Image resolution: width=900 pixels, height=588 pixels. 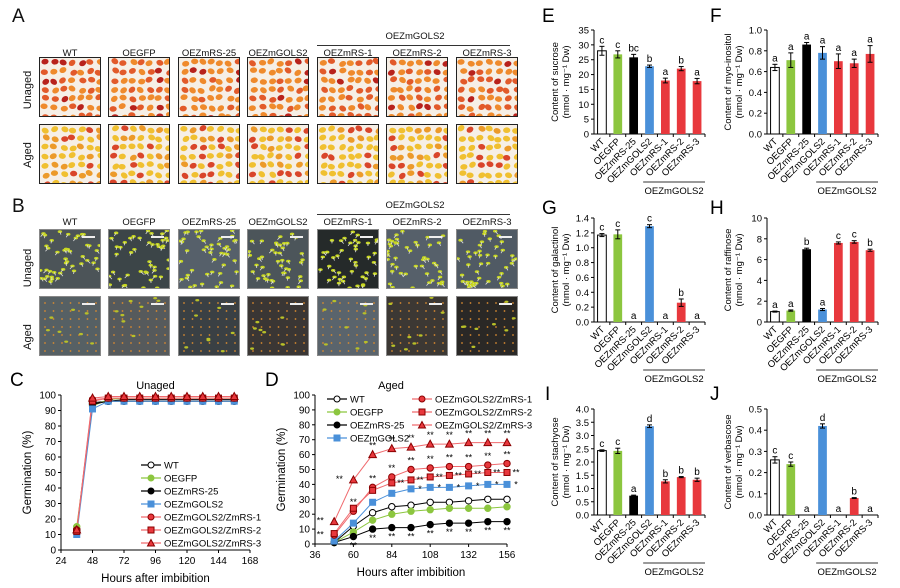 I want to click on y-tick-label: 2.0, so click(x=582, y=463).